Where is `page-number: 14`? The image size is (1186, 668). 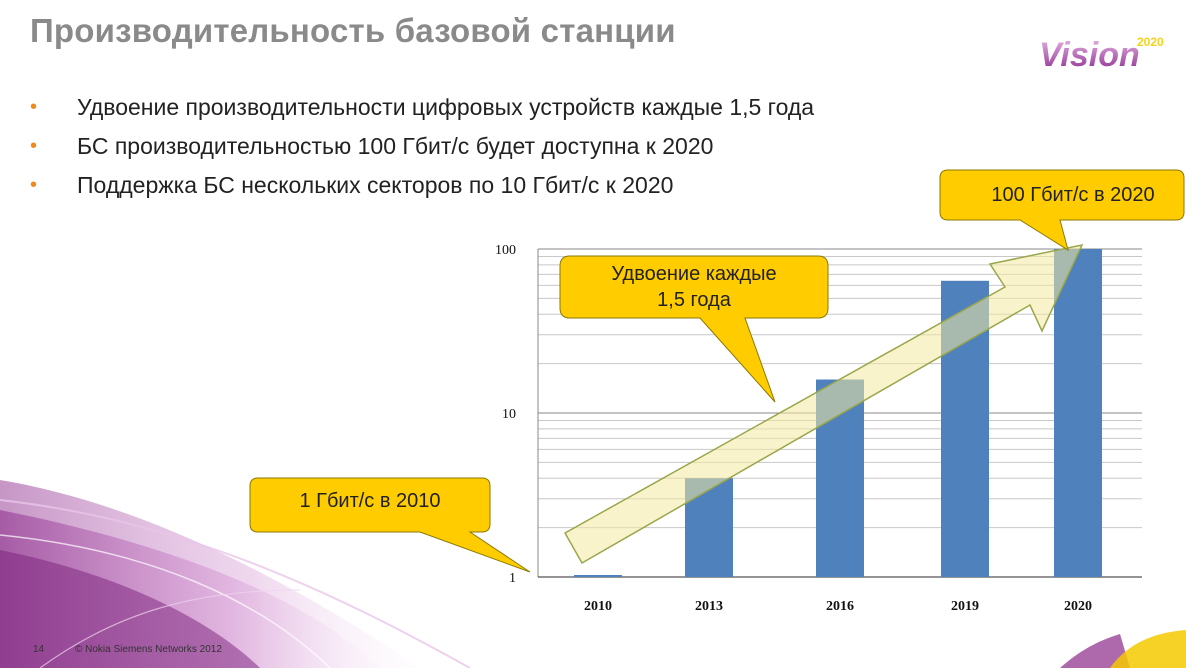 page-number: 14 is located at coordinates (39, 649).